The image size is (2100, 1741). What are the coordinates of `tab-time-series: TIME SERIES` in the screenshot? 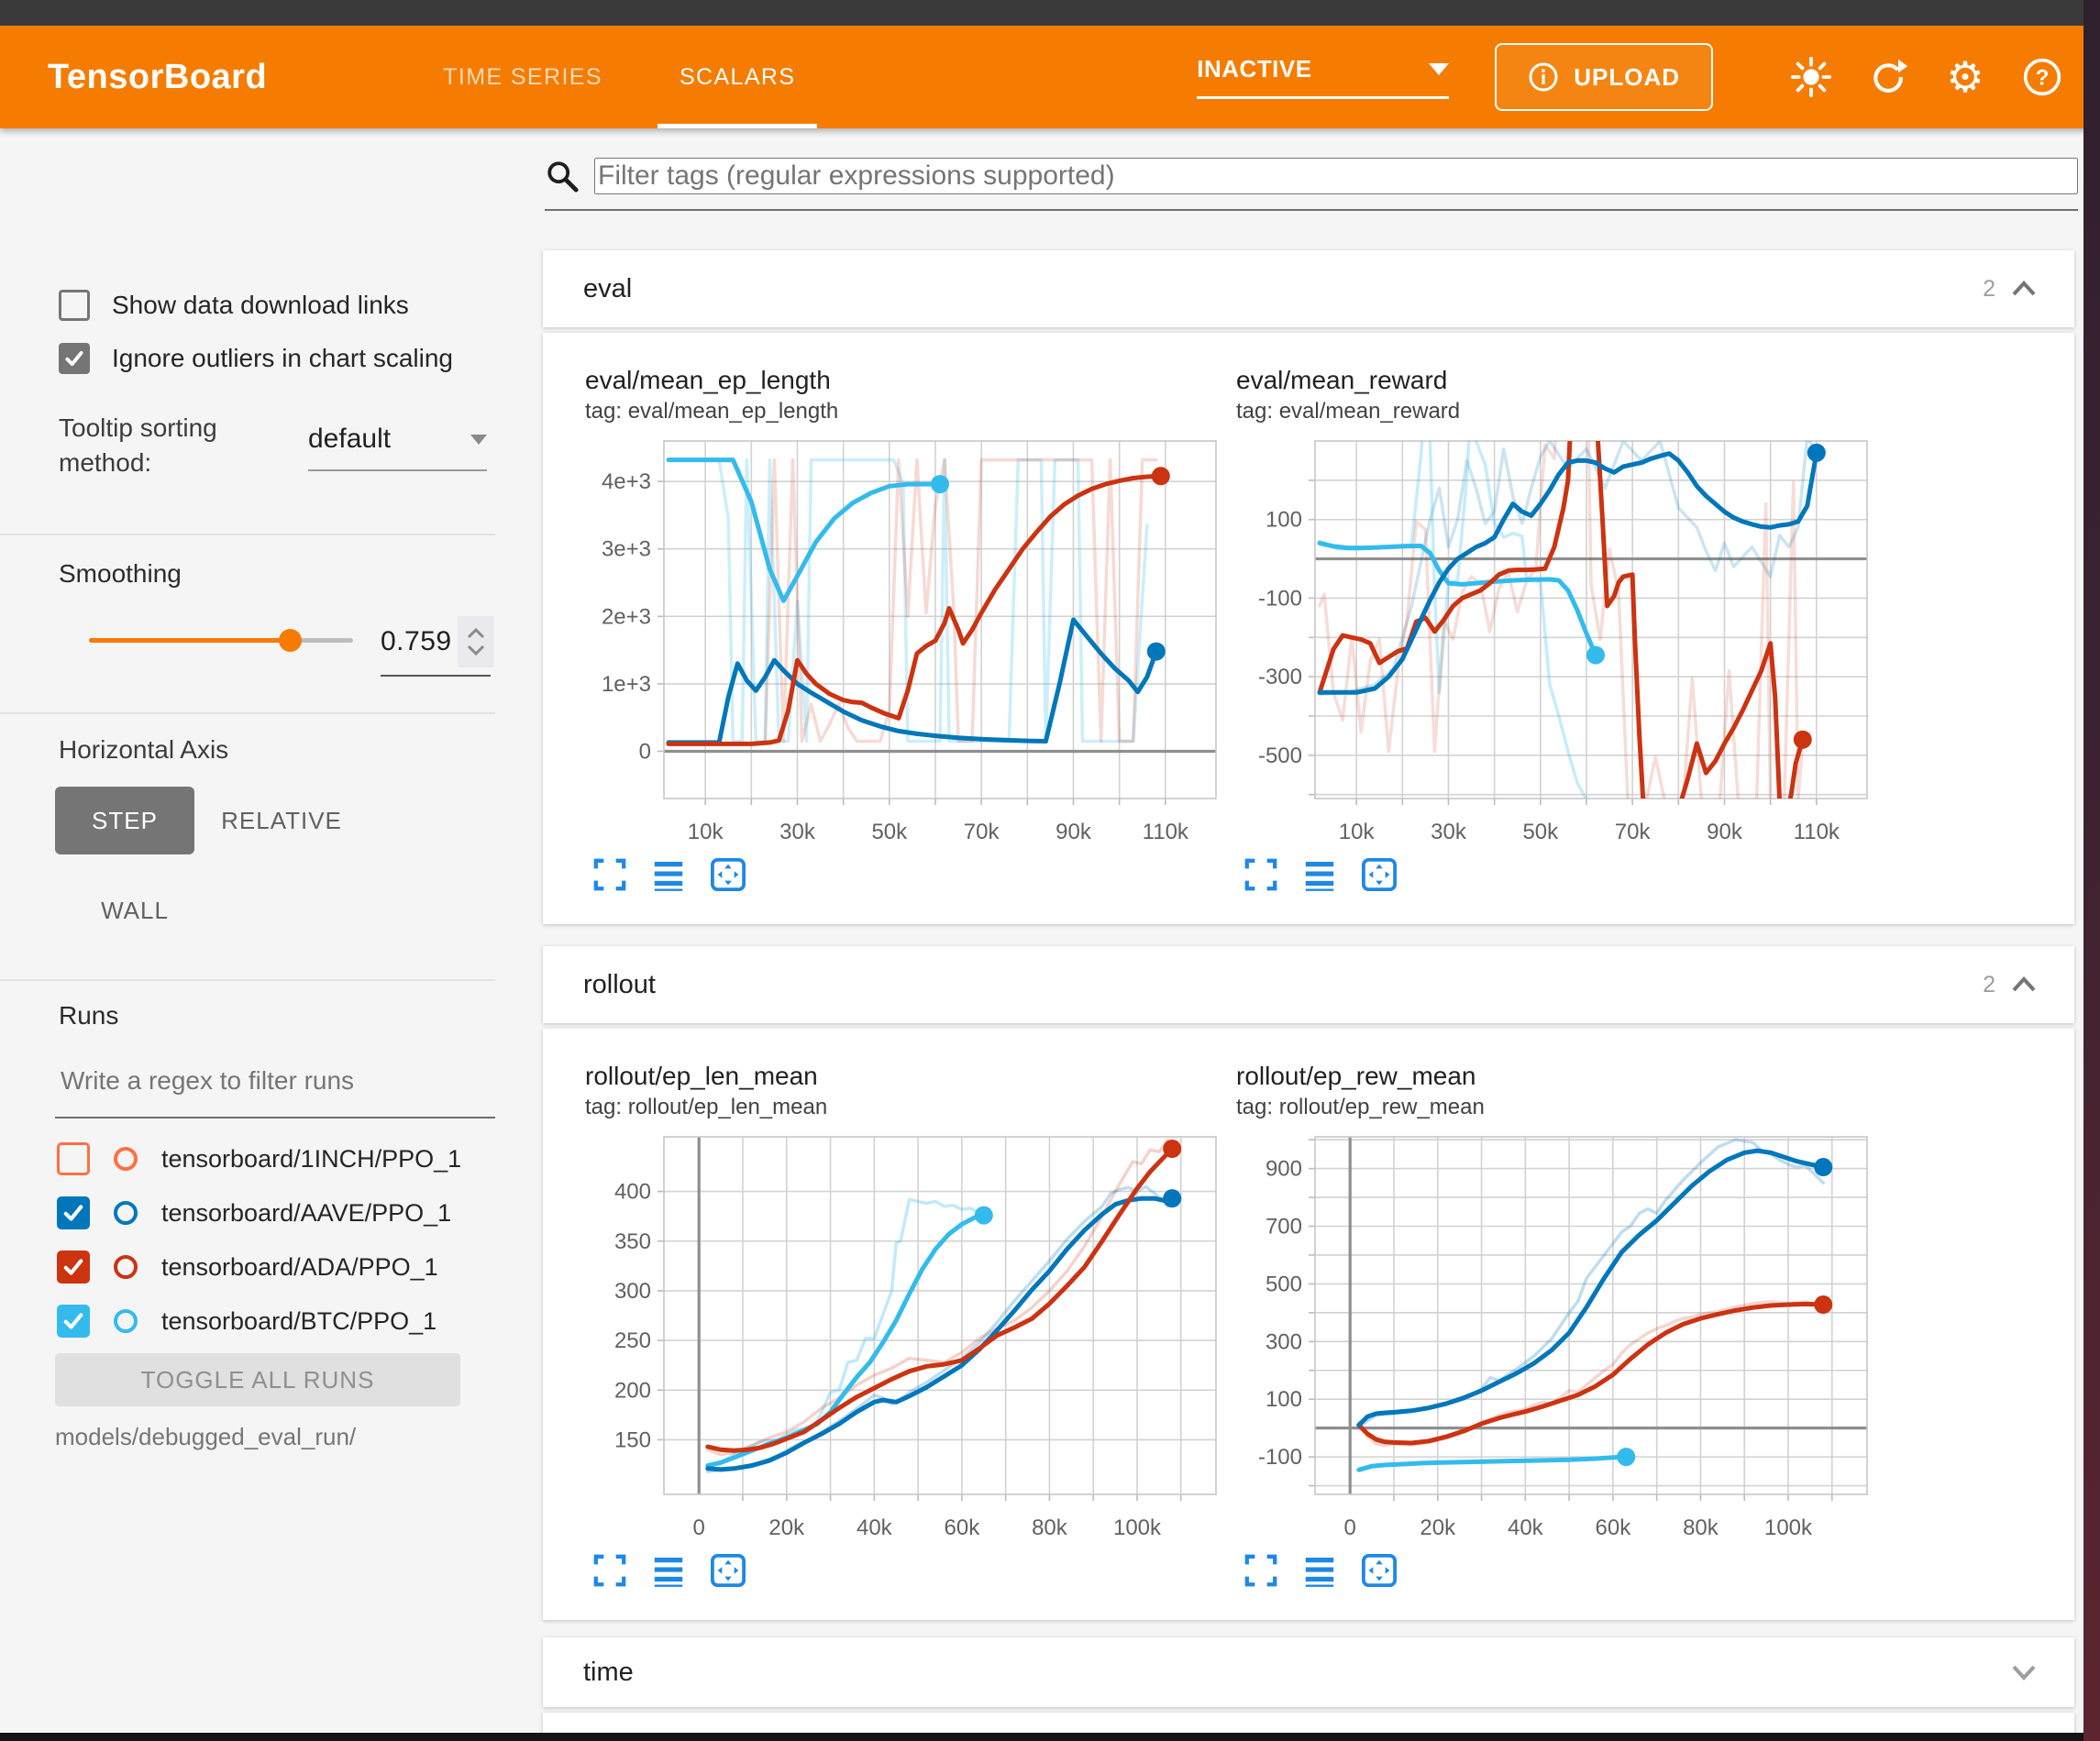 It's located at (522, 77).